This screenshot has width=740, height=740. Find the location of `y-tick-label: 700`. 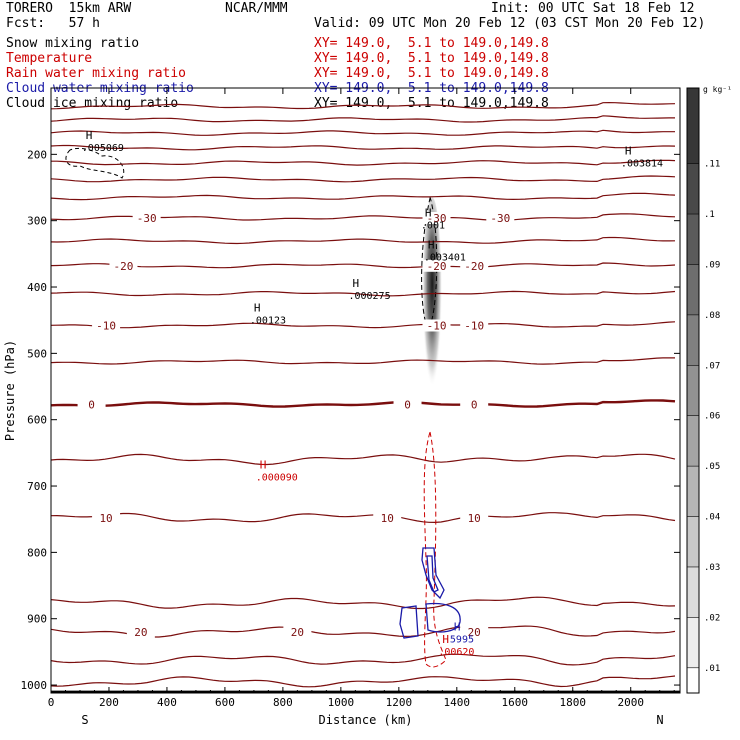

y-tick-label: 700 is located at coordinates (37, 486).